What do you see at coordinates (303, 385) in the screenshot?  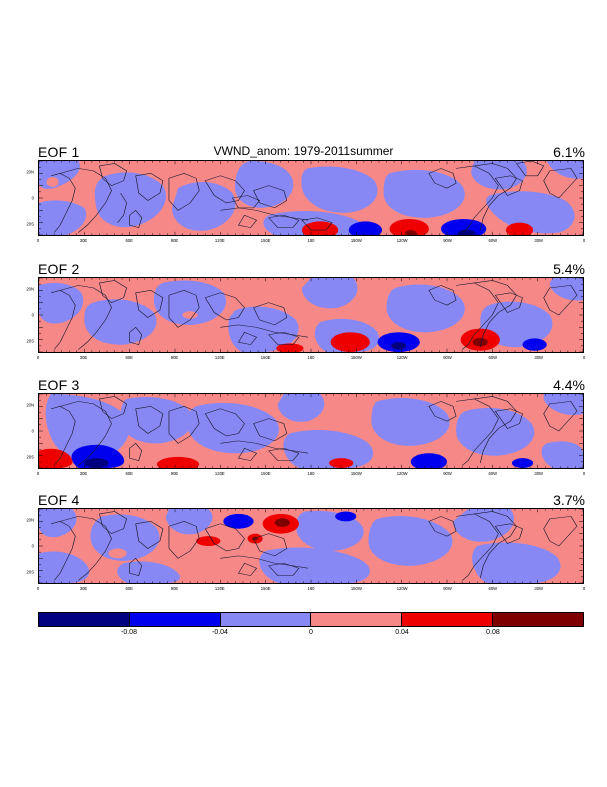 I see `panel-3-header: EOF 3 4.4%` at bounding box center [303, 385].